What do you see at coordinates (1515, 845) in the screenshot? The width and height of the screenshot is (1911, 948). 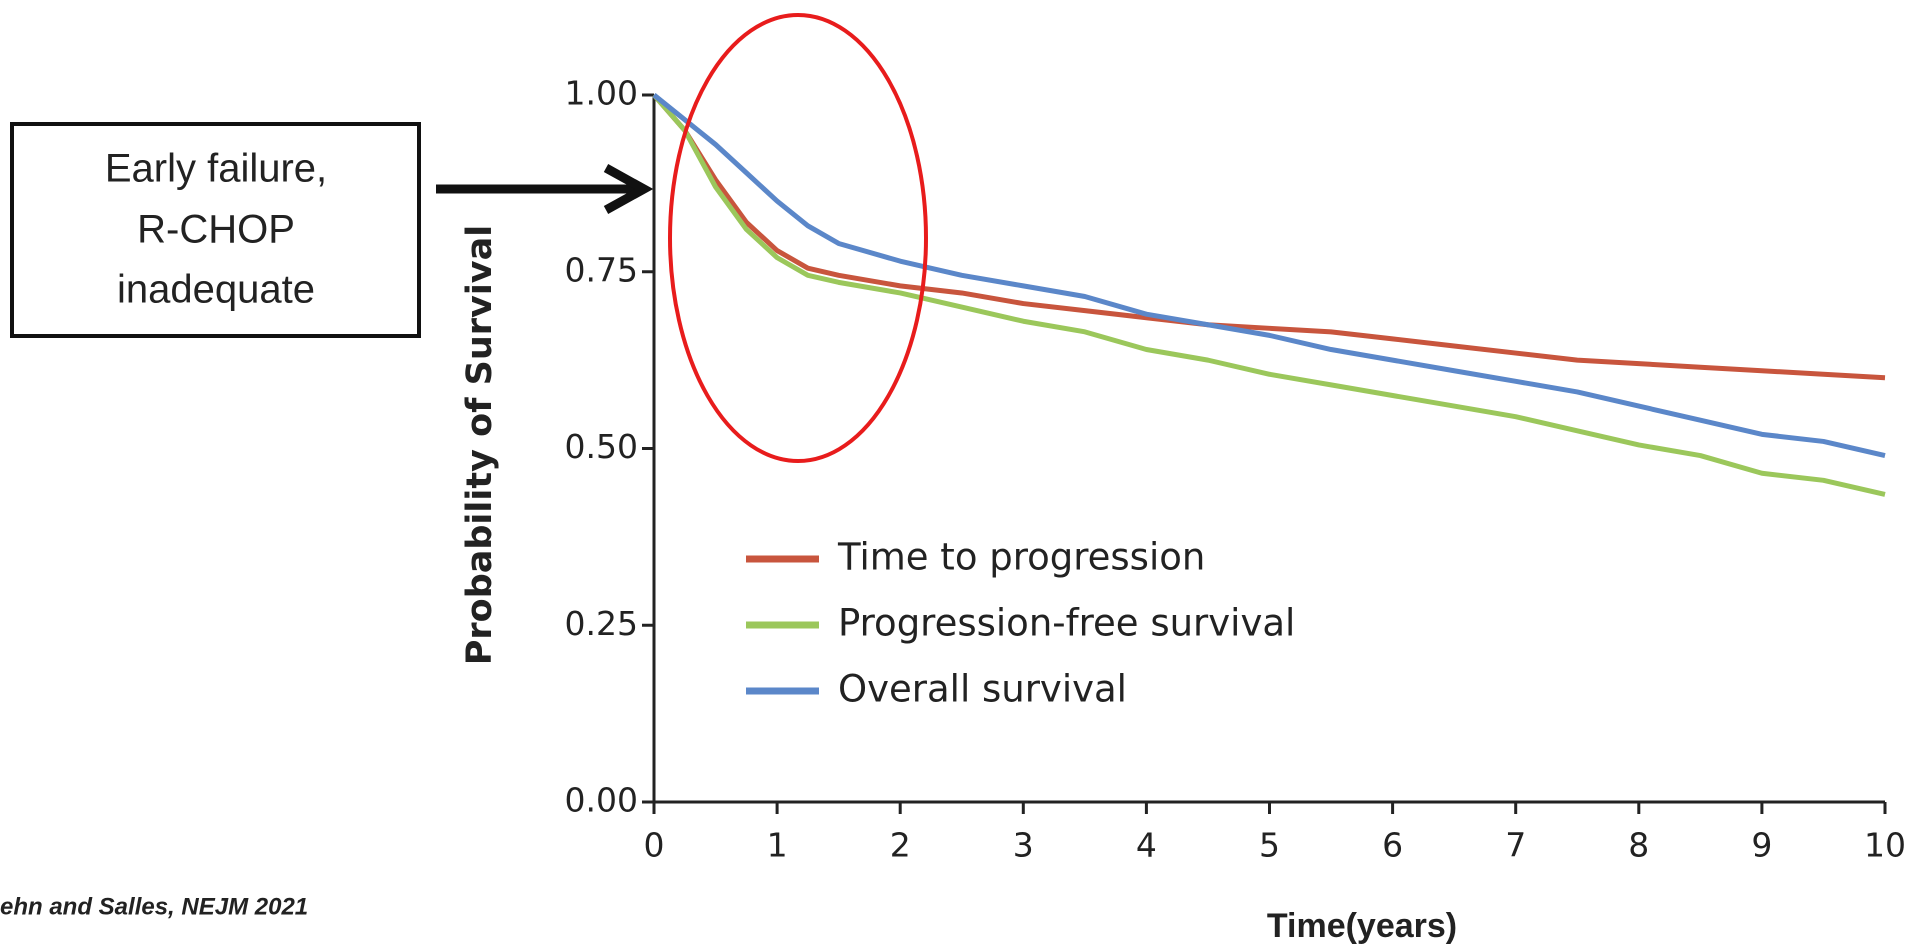 I see `x-tick-label: 7` at bounding box center [1515, 845].